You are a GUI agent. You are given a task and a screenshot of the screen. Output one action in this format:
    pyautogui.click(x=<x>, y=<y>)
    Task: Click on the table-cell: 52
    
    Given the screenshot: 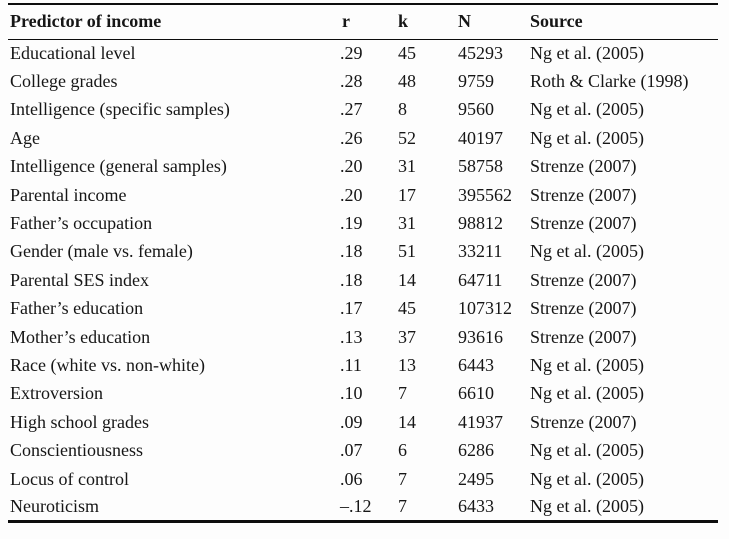 What is the action you would take?
    pyautogui.click(x=407, y=137)
    